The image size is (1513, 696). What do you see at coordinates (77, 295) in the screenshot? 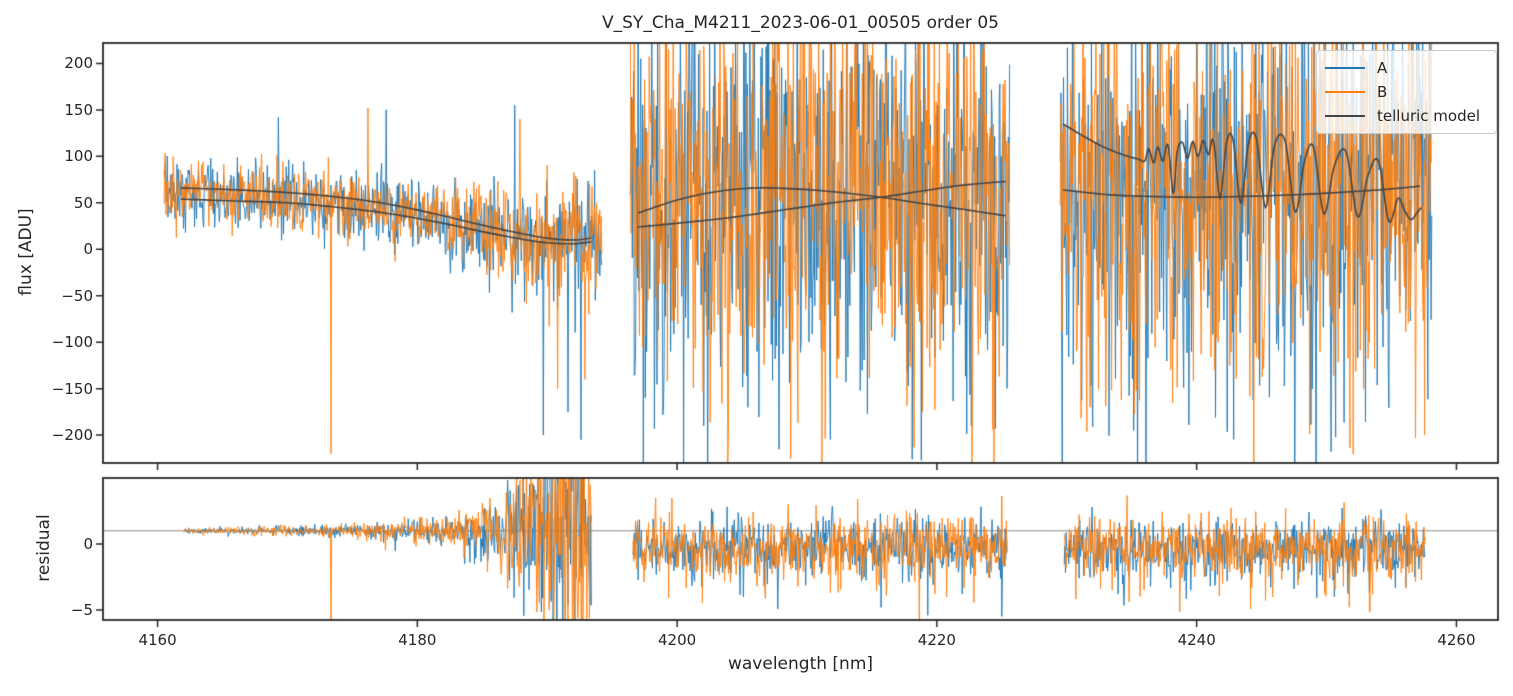
I see `y-tick-label-flux: −50` at bounding box center [77, 295].